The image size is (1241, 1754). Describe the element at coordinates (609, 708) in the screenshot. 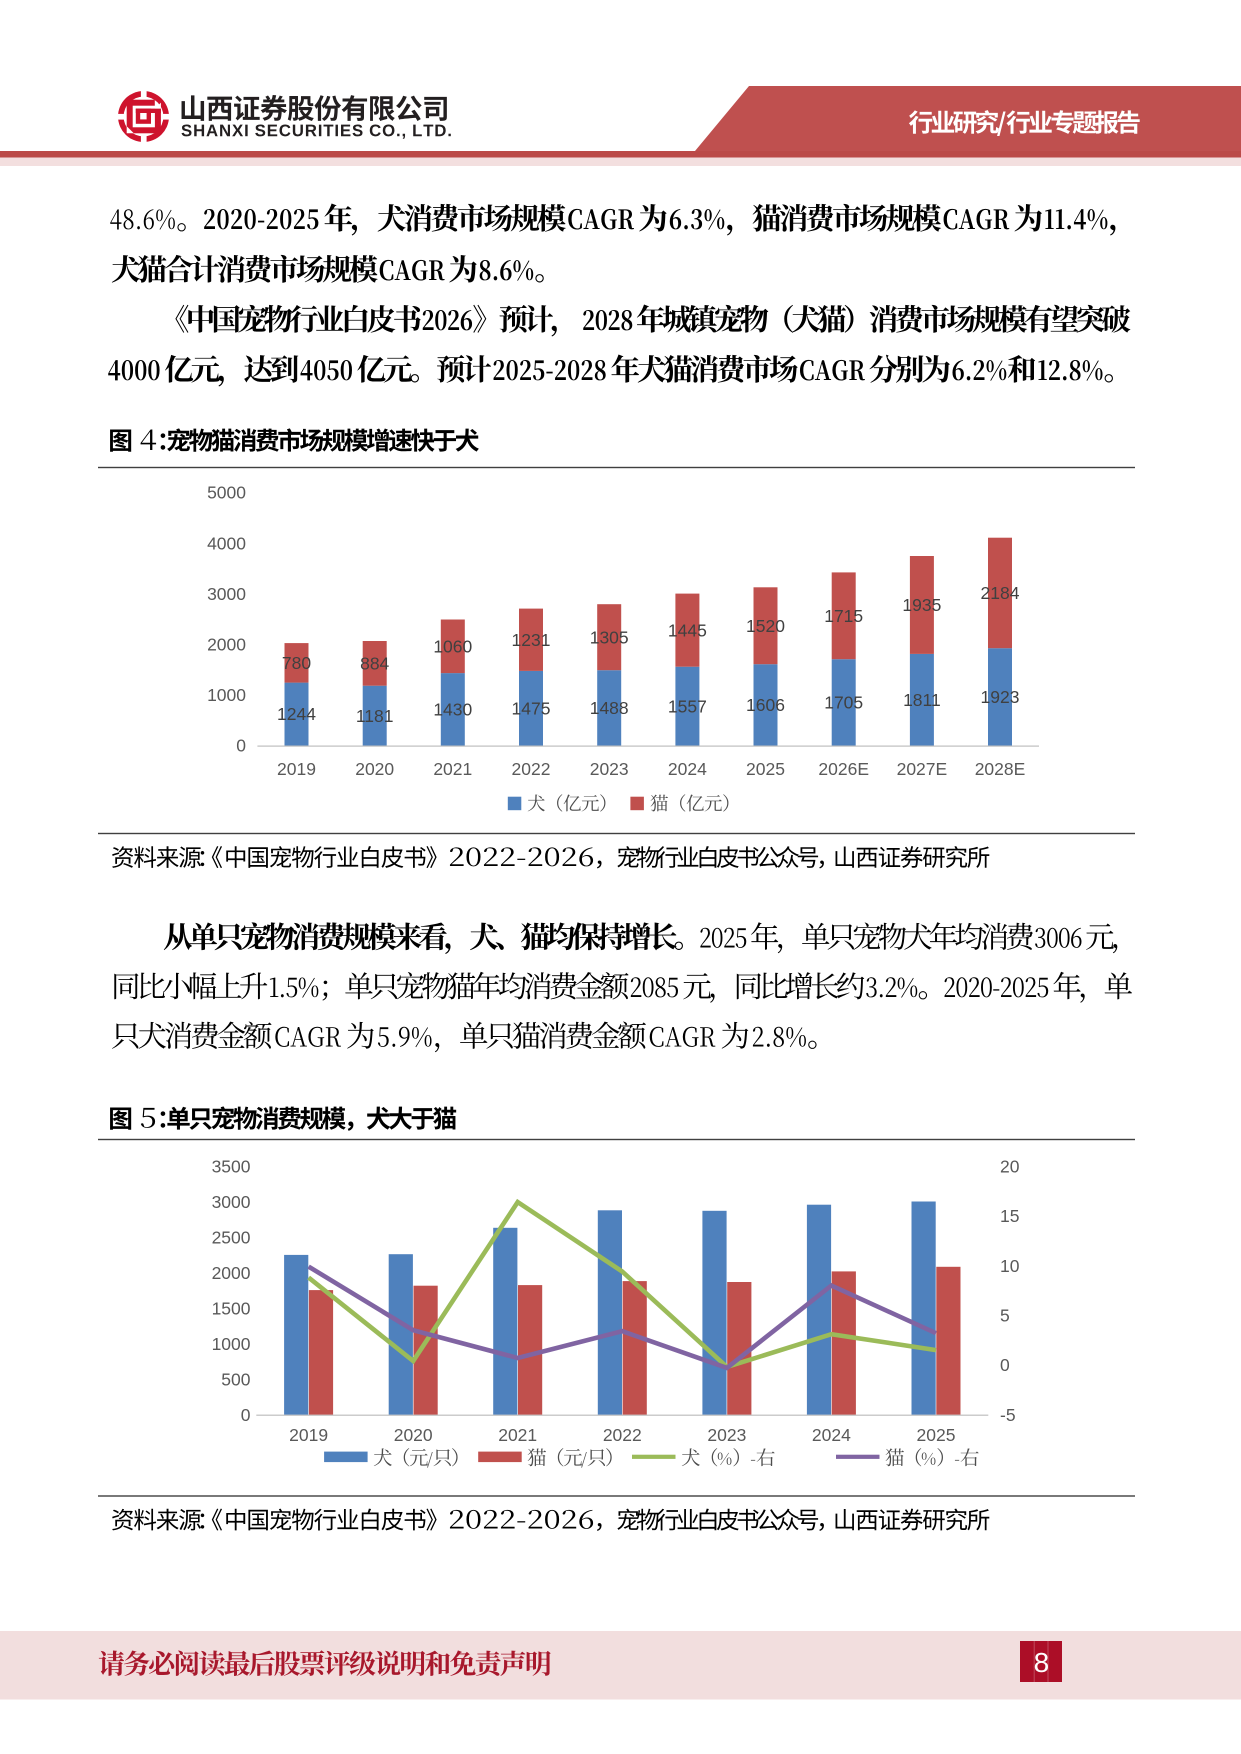

I see `svg-text: 1488` at that location.